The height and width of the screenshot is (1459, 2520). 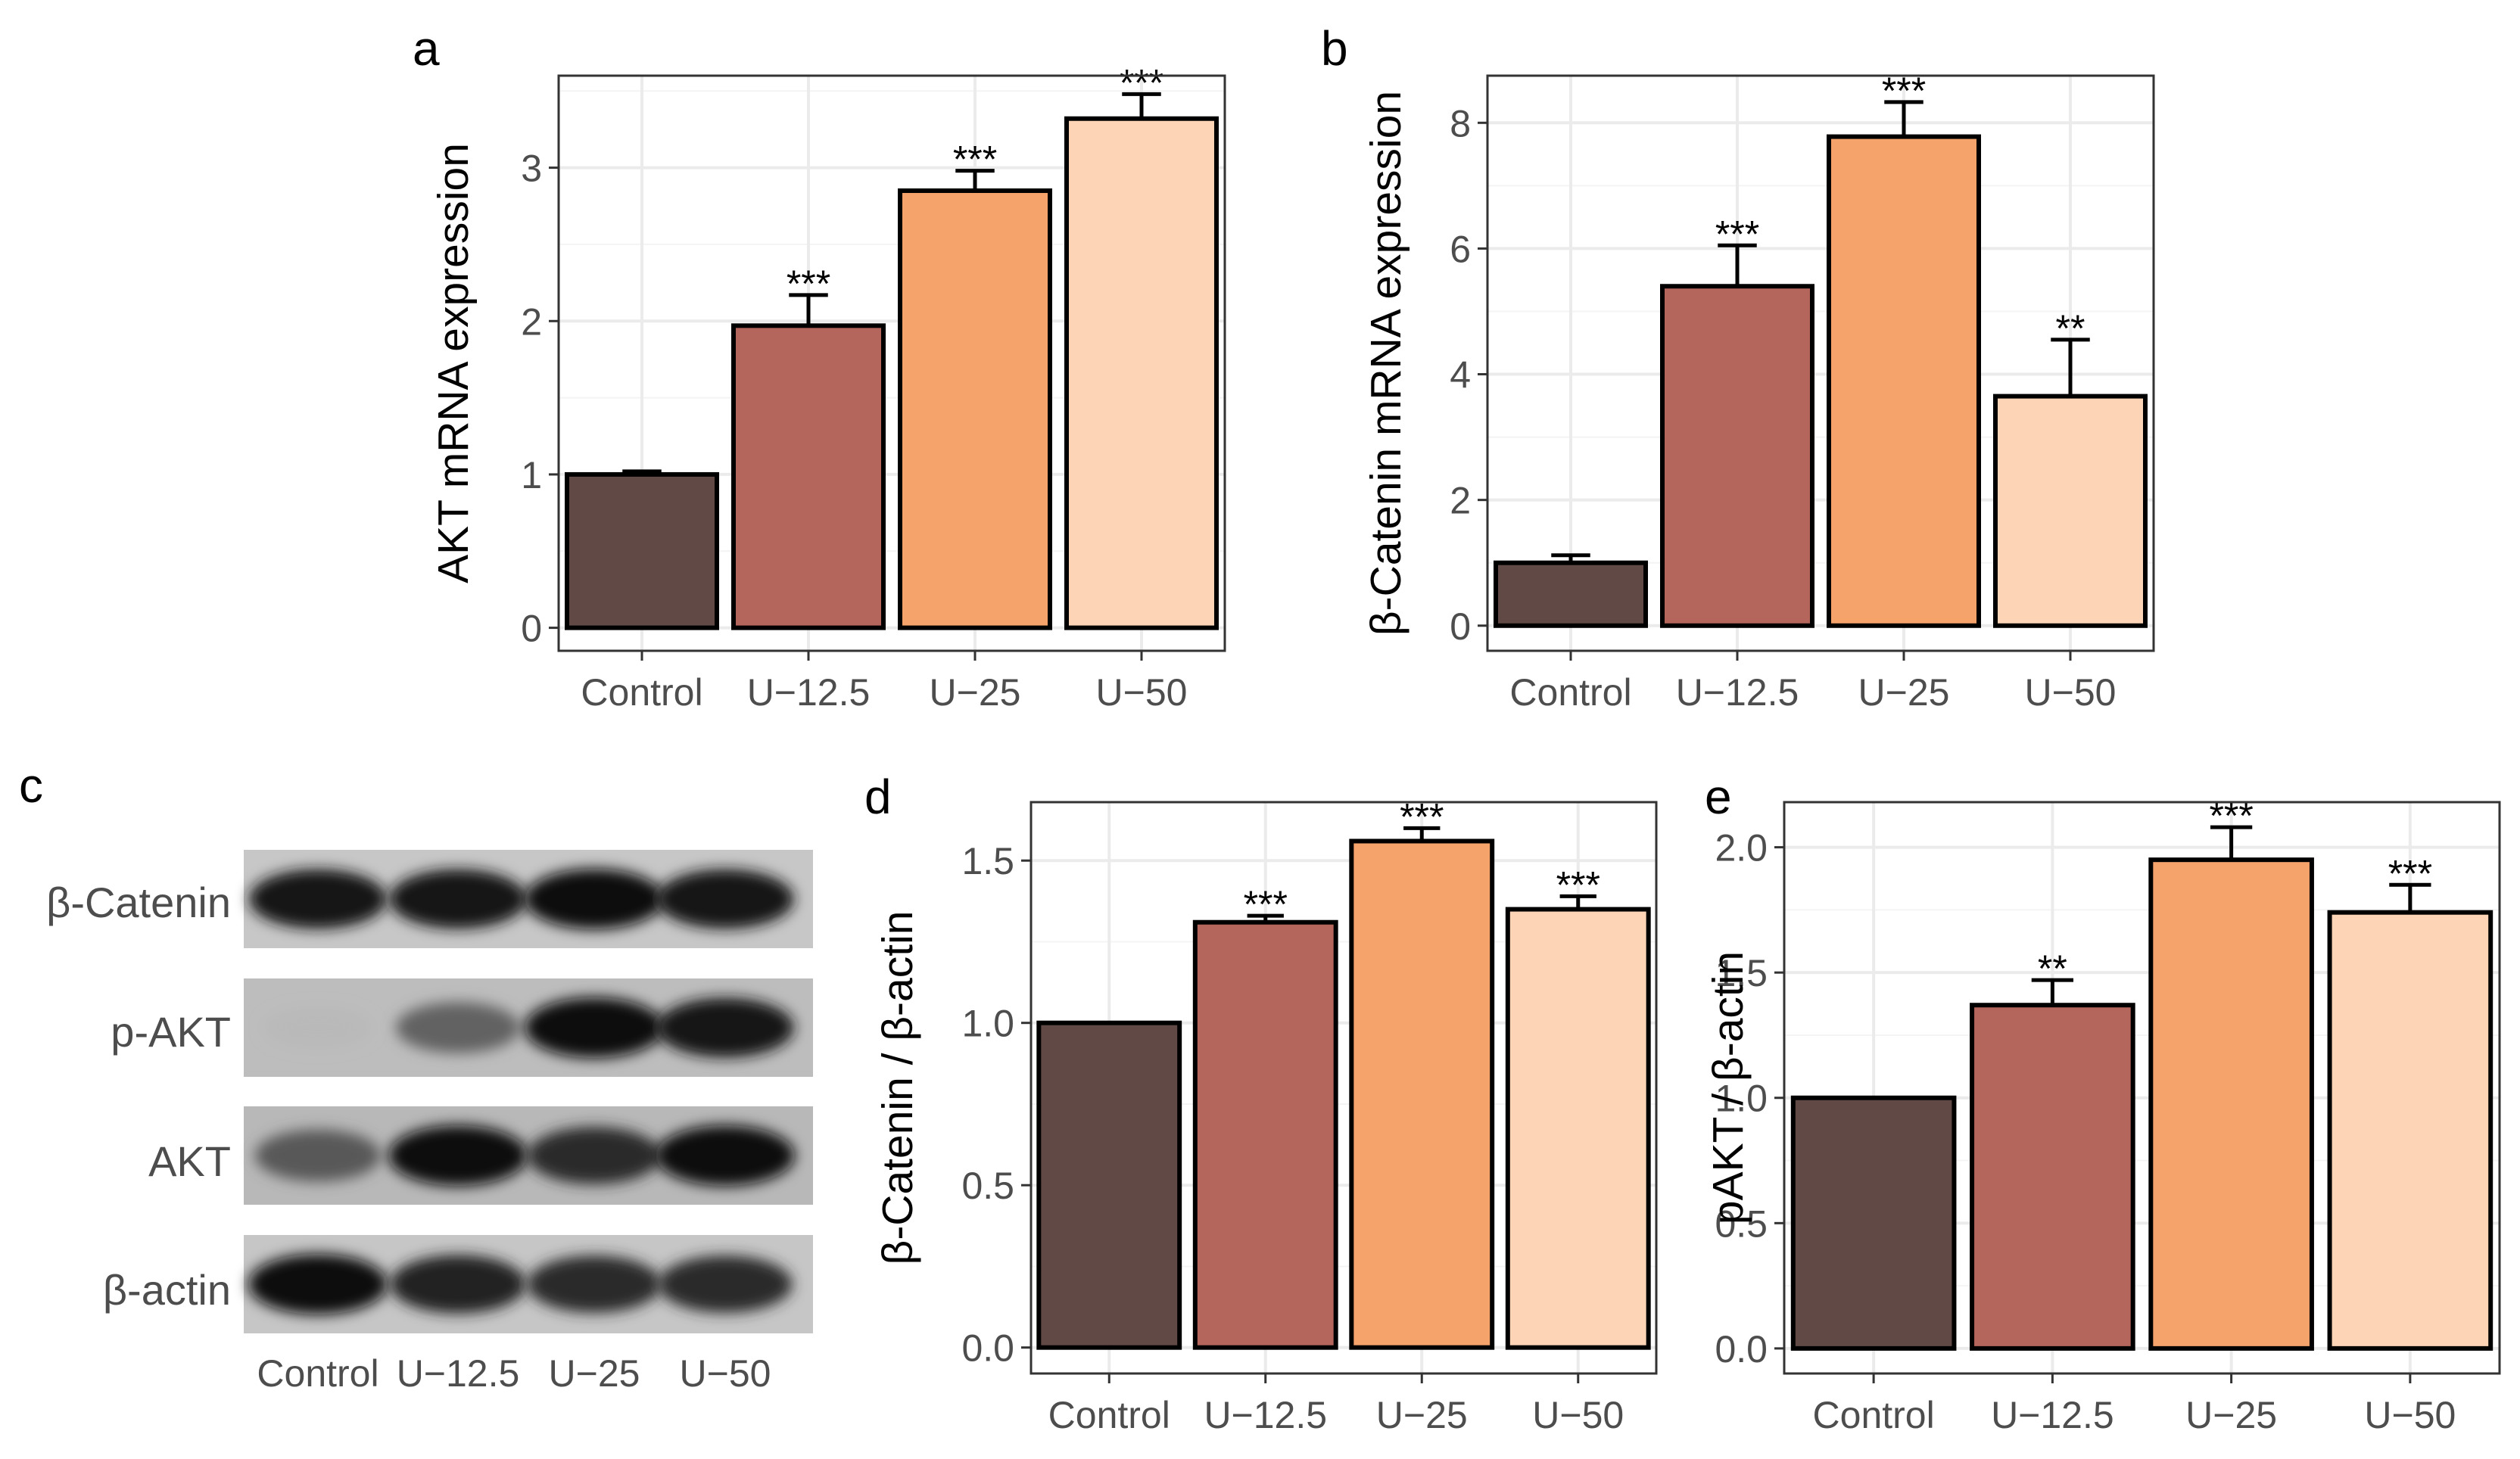 What do you see at coordinates (458, 1373) in the screenshot?
I see `blot-lane-label: U−12.5` at bounding box center [458, 1373].